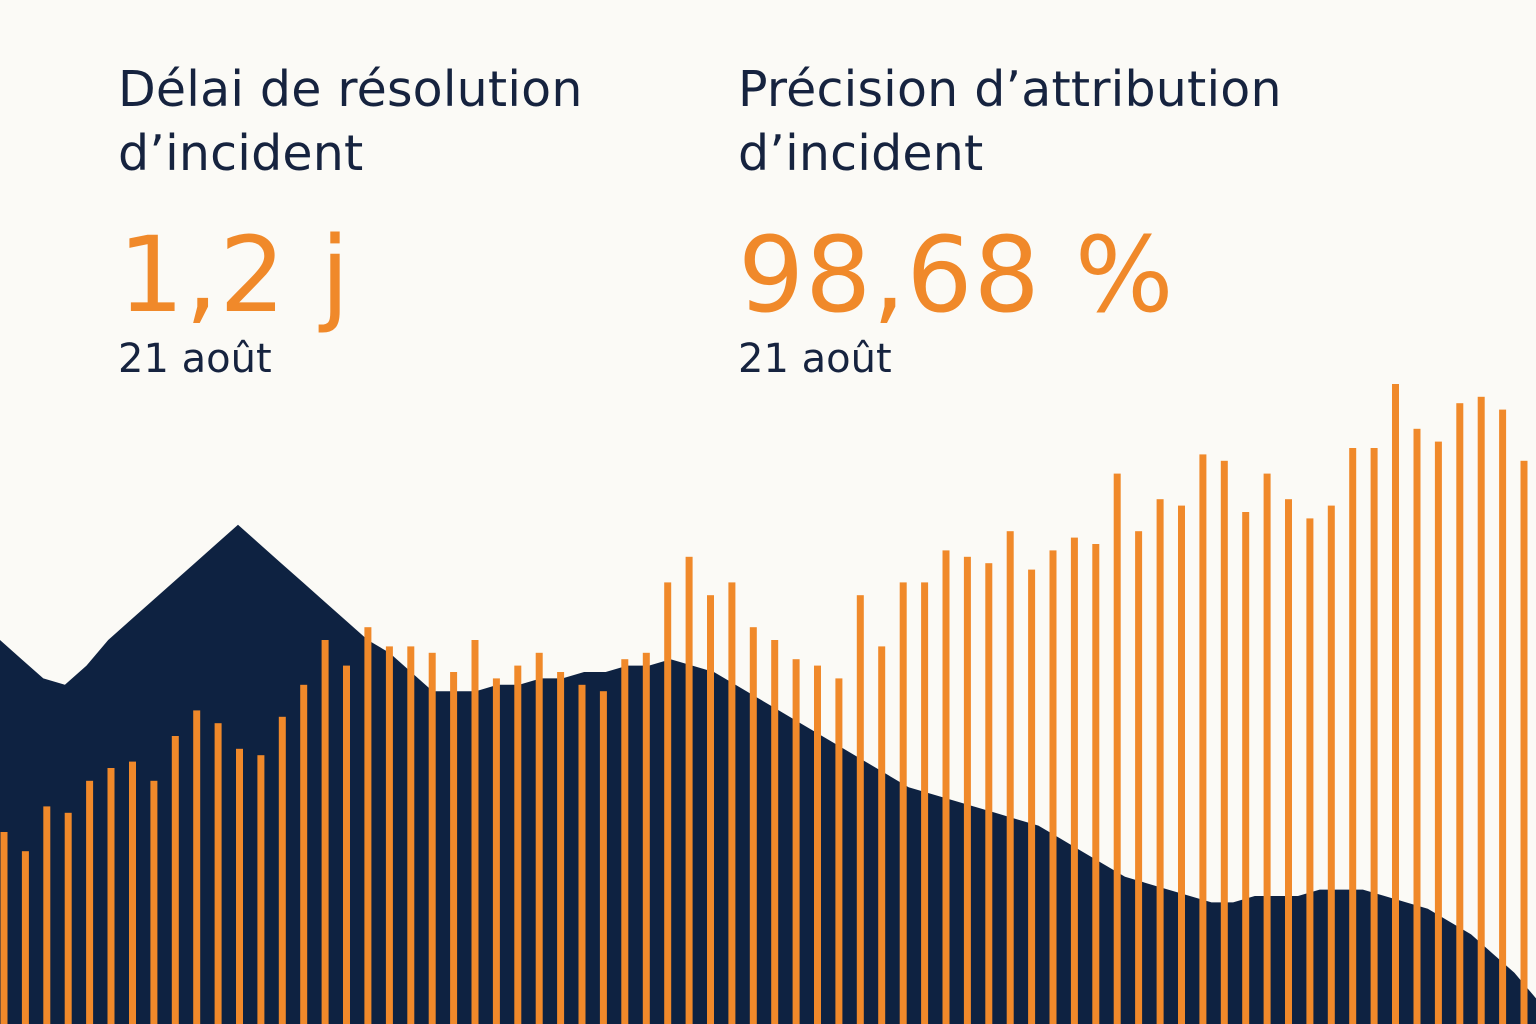 This screenshot has width=1536, height=1024. I want to click on kpi-resolution-title-line1: Délai de résolution, so click(350, 89).